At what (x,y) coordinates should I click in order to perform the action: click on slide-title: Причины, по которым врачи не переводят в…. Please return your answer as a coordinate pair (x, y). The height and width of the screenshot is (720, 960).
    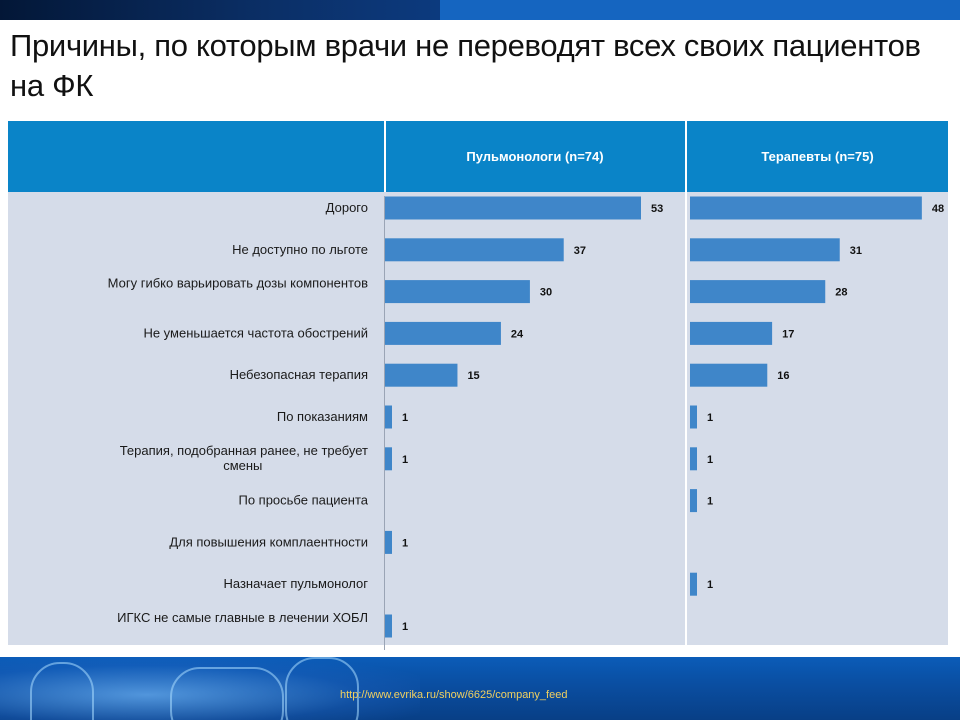
    Looking at the image, I should click on (465, 65).